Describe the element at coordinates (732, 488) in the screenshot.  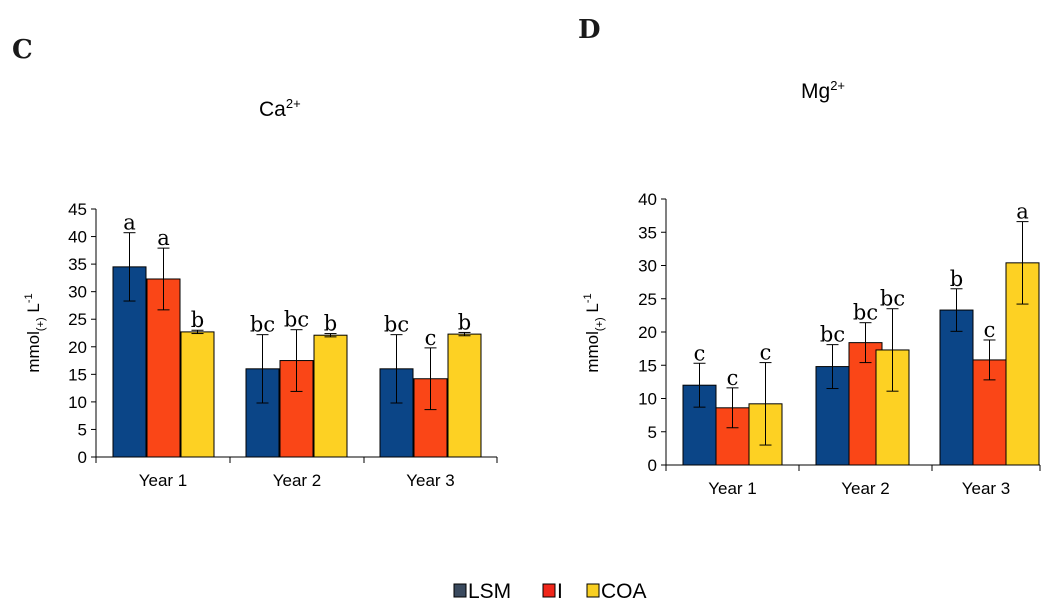
I see `chart-d-category-label: Year 1` at that location.